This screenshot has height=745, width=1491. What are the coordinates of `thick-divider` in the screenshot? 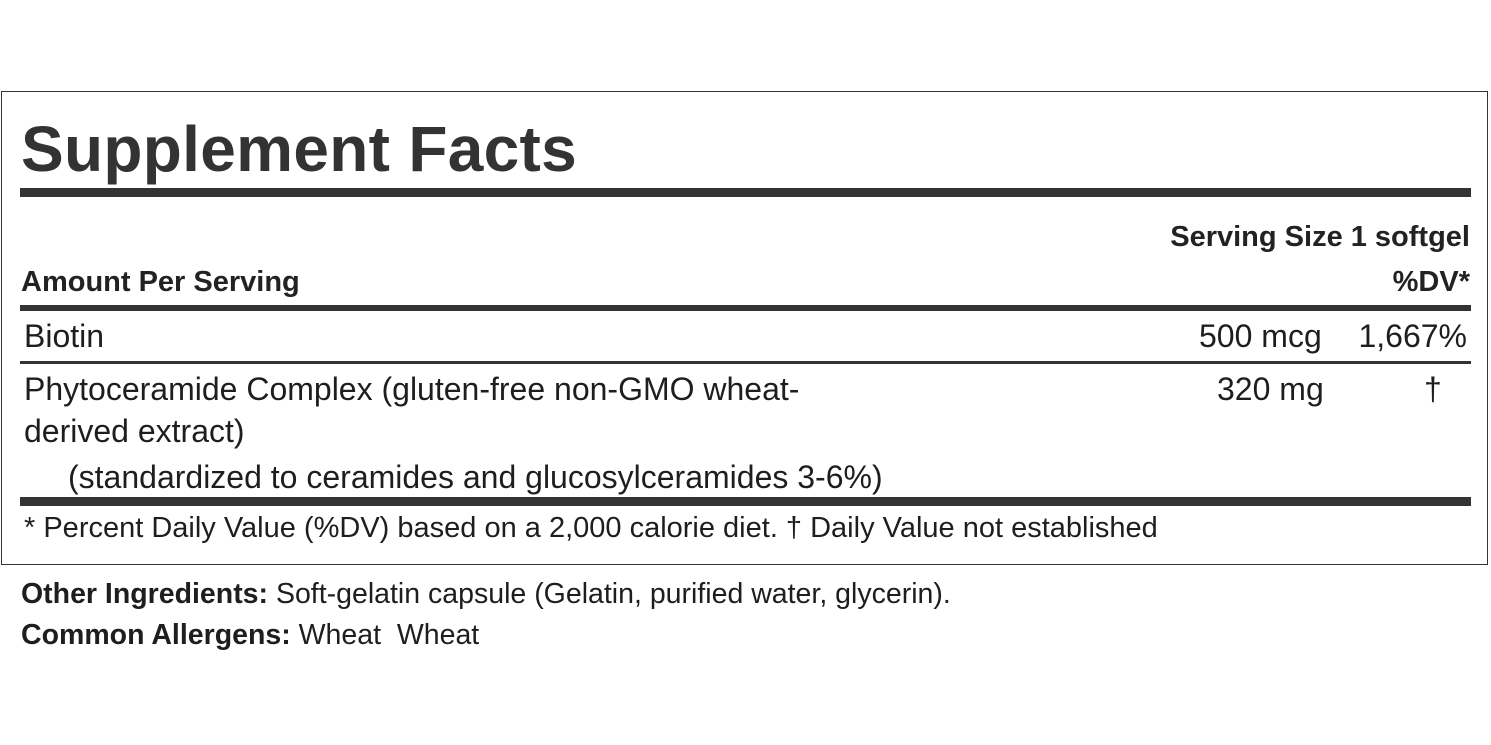 It's located at (745, 192).